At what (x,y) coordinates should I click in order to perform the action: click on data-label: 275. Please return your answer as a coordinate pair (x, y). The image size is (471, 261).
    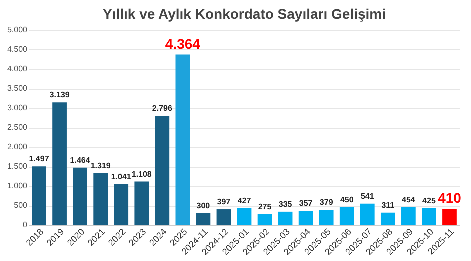
    Looking at the image, I should click on (265, 207).